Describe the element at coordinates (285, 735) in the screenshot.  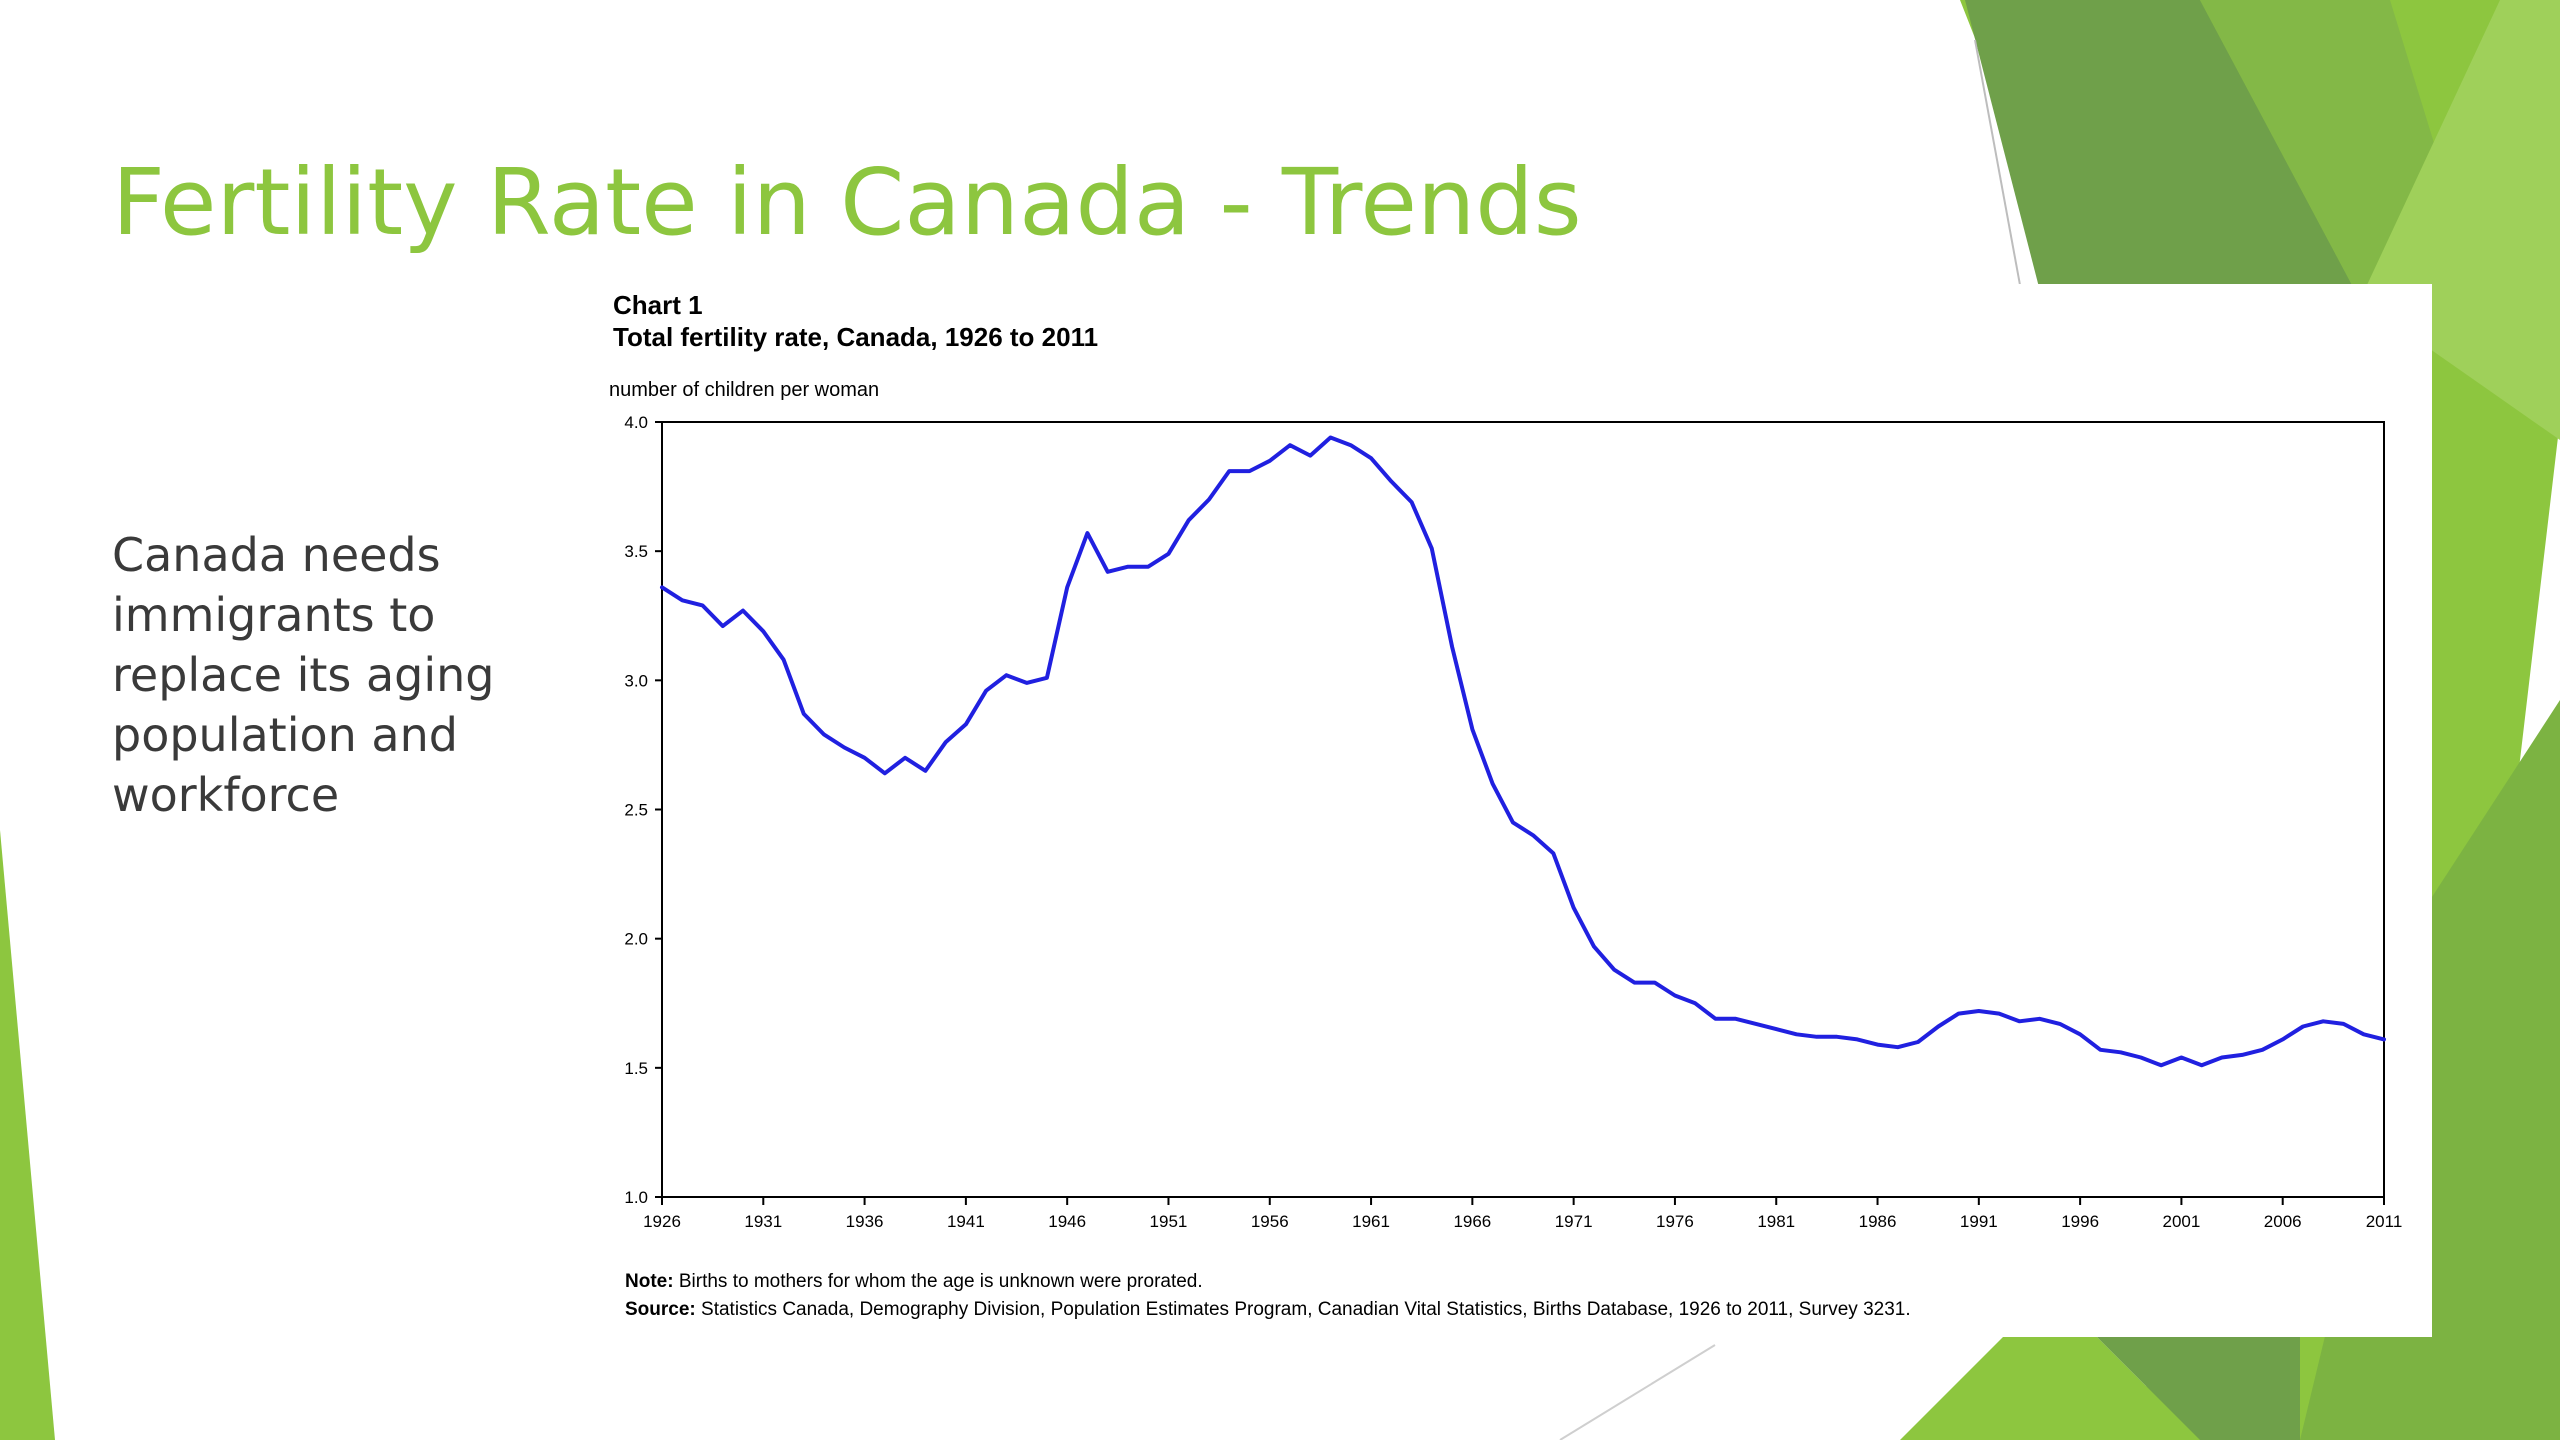
I see `body-line: population and` at that location.